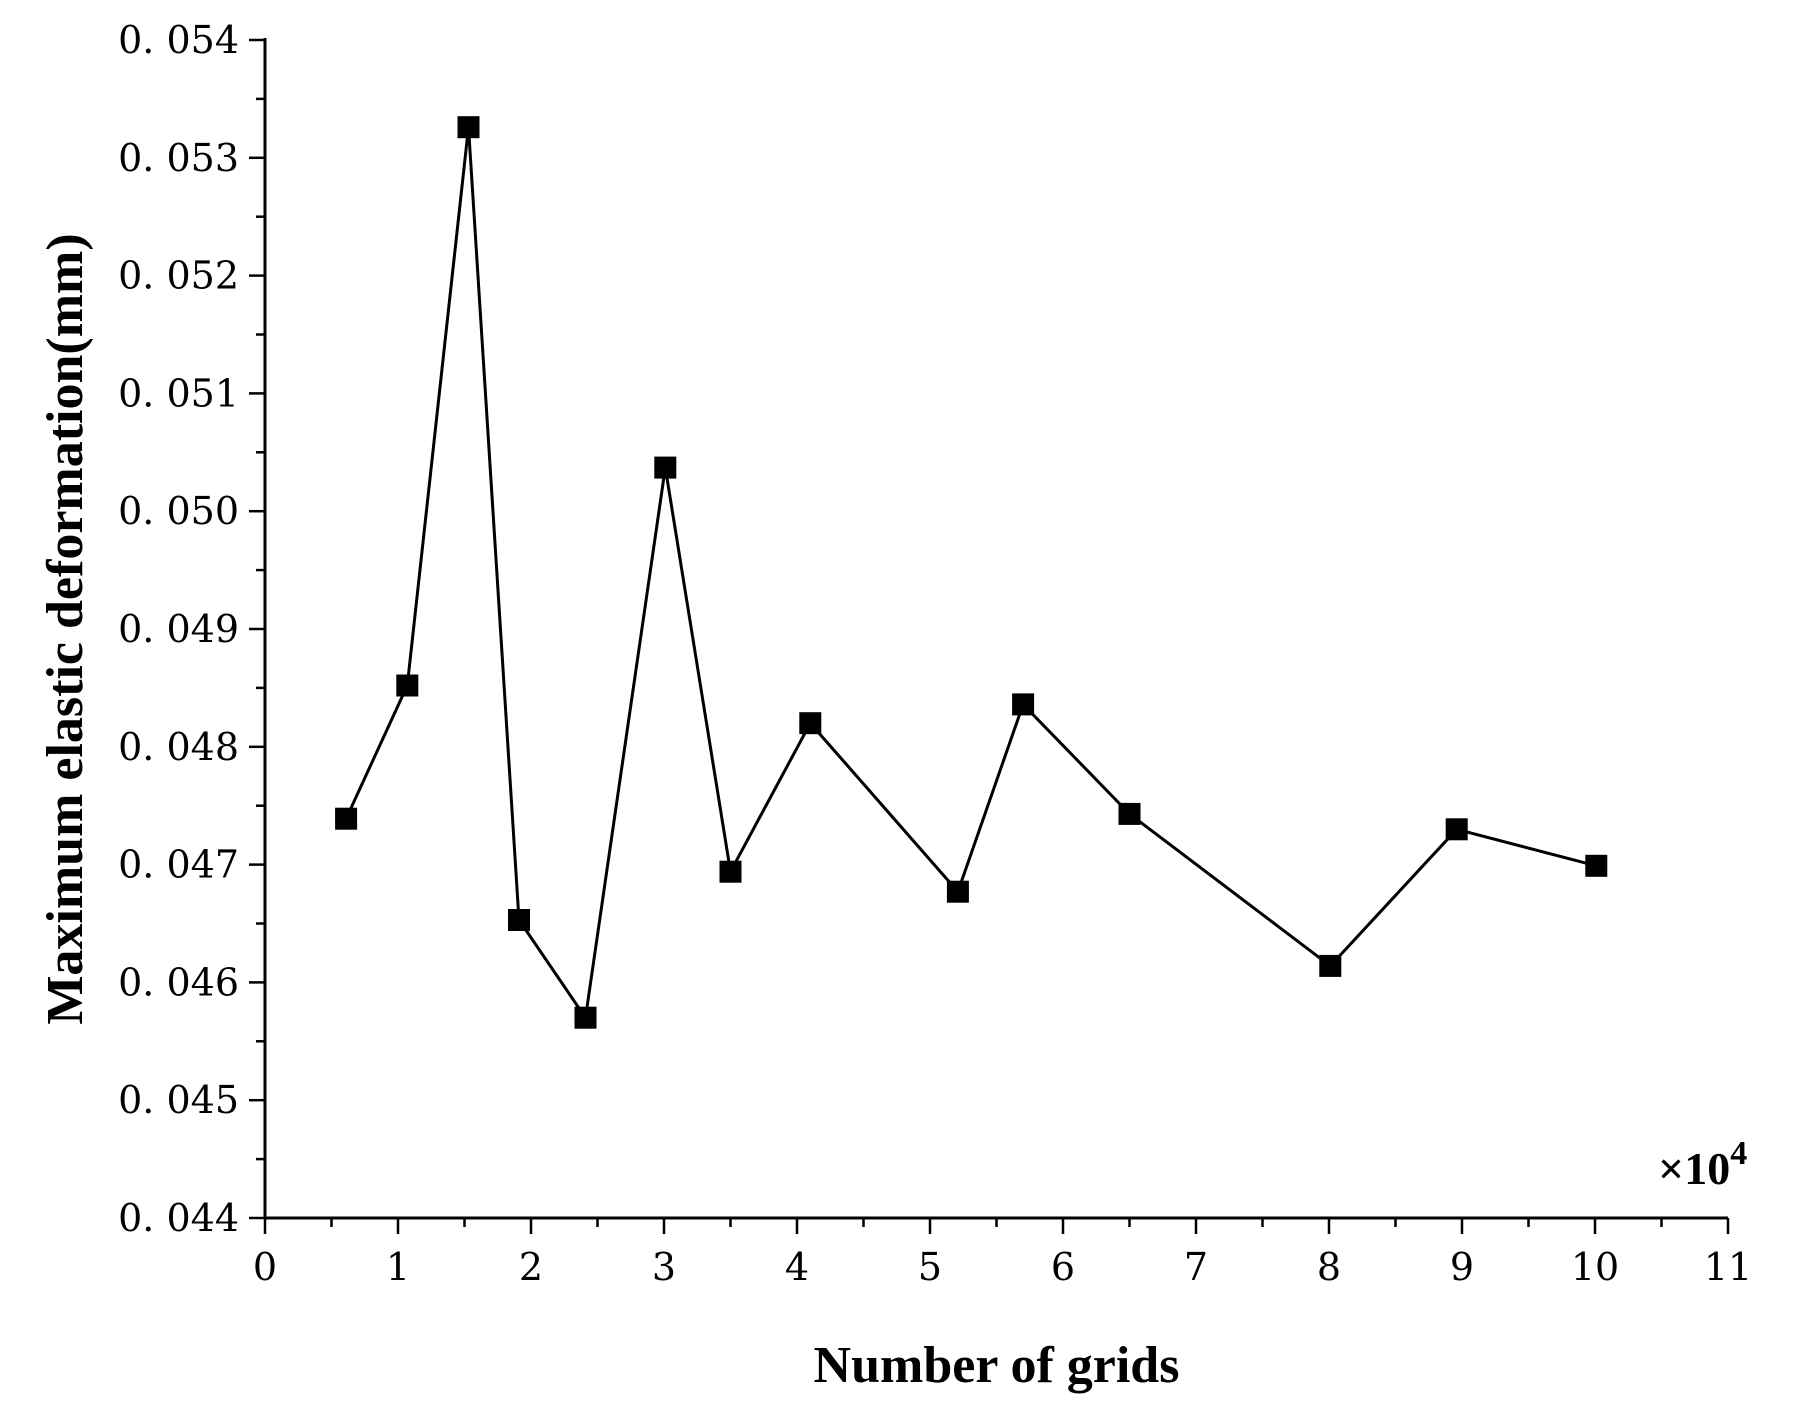 The image size is (1817, 1420). What do you see at coordinates (1063, 1267) in the screenshot?
I see `x-tick-label: 6` at bounding box center [1063, 1267].